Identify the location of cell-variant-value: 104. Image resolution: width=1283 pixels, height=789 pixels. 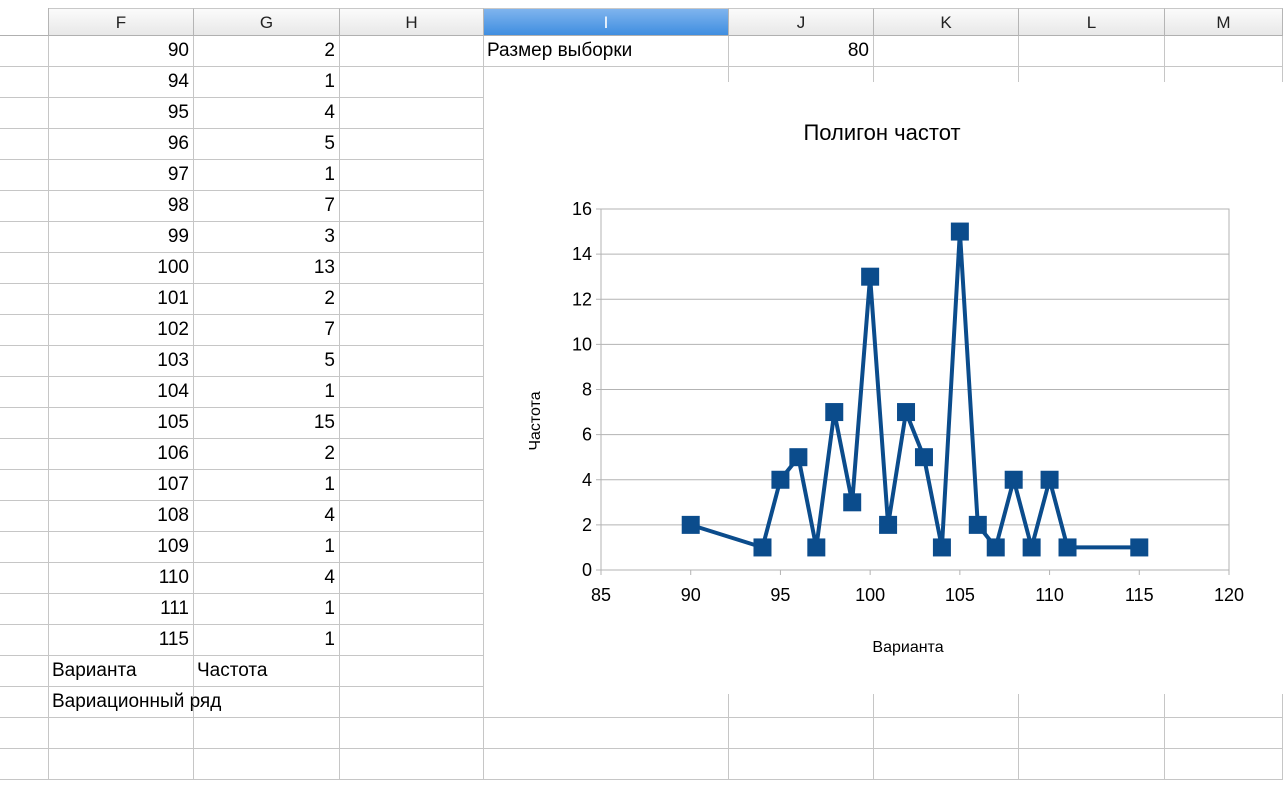
(121, 392).